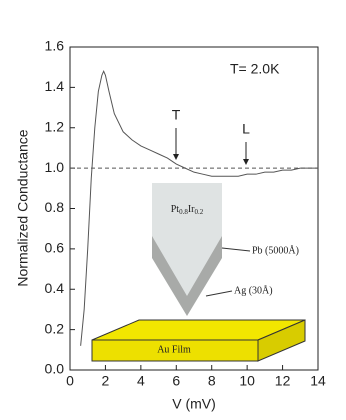 The height and width of the screenshot is (420, 346). Describe the element at coordinates (176, 115) in the screenshot. I see `t-marker: T` at that location.